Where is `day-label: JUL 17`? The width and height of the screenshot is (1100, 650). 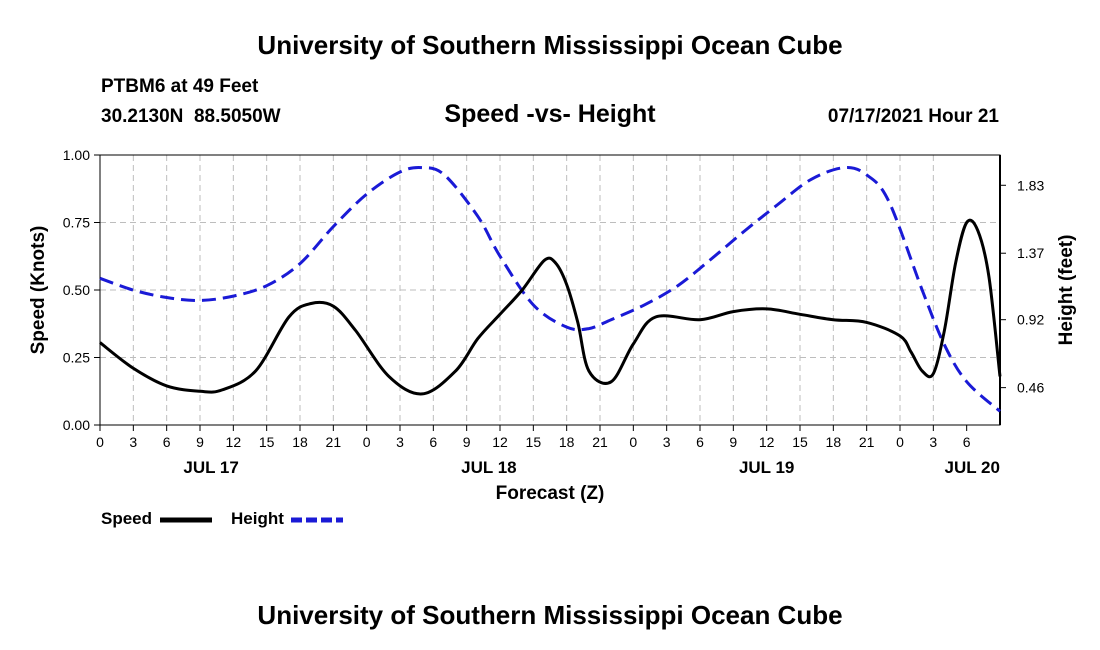 day-label: JUL 17 is located at coordinates (210, 467).